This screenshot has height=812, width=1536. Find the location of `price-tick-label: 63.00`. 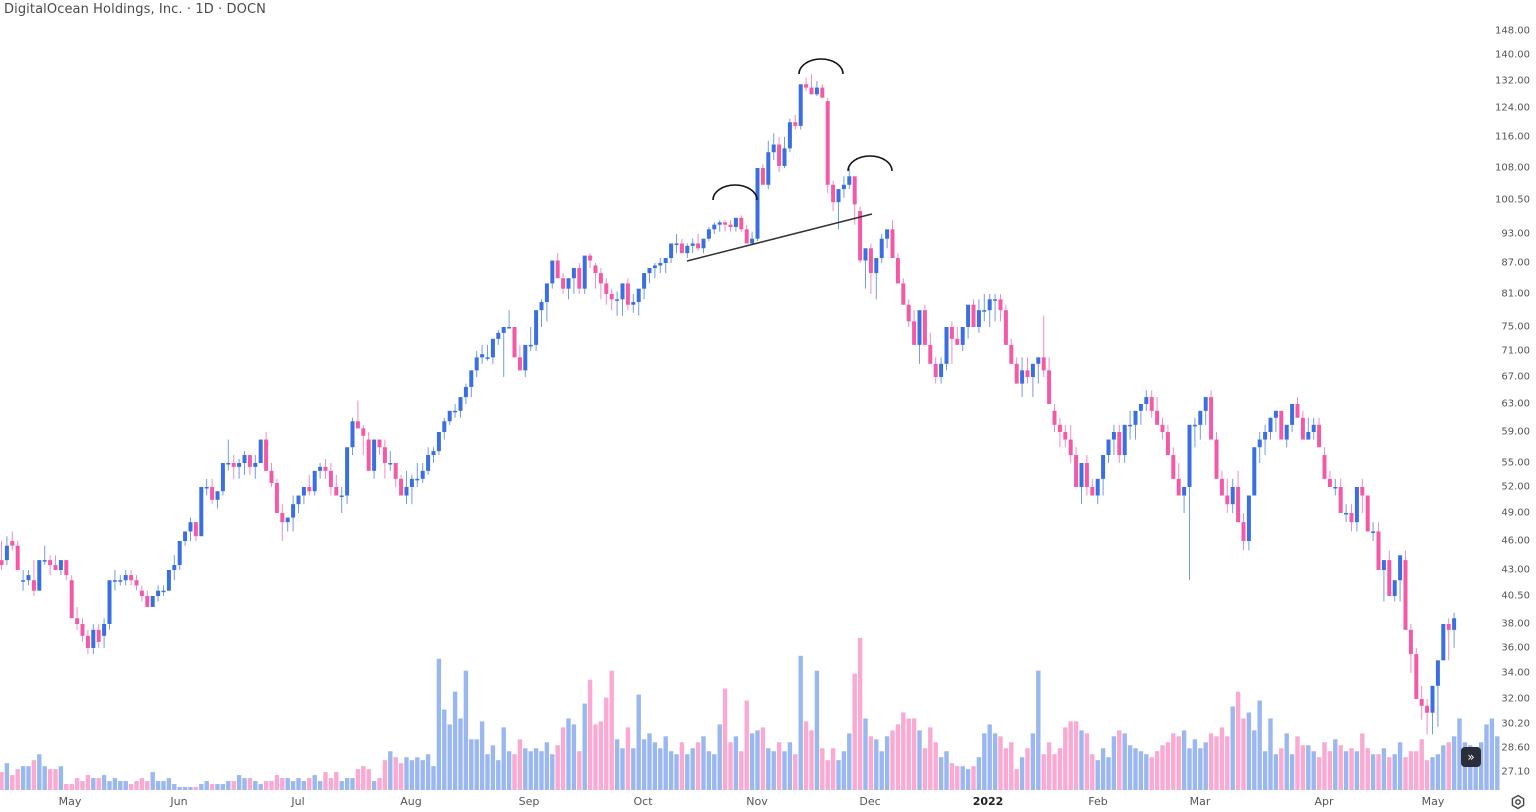

price-tick-label: 63.00 is located at coordinates (1515, 404).